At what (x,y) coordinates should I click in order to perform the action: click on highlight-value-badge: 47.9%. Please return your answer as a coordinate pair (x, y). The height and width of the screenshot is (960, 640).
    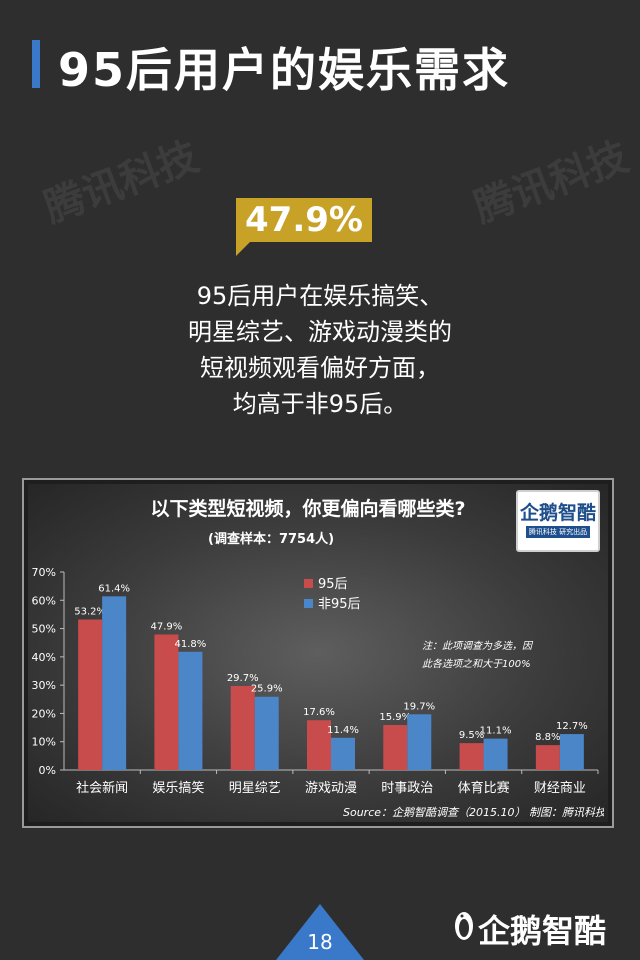
    Looking at the image, I should click on (304, 220).